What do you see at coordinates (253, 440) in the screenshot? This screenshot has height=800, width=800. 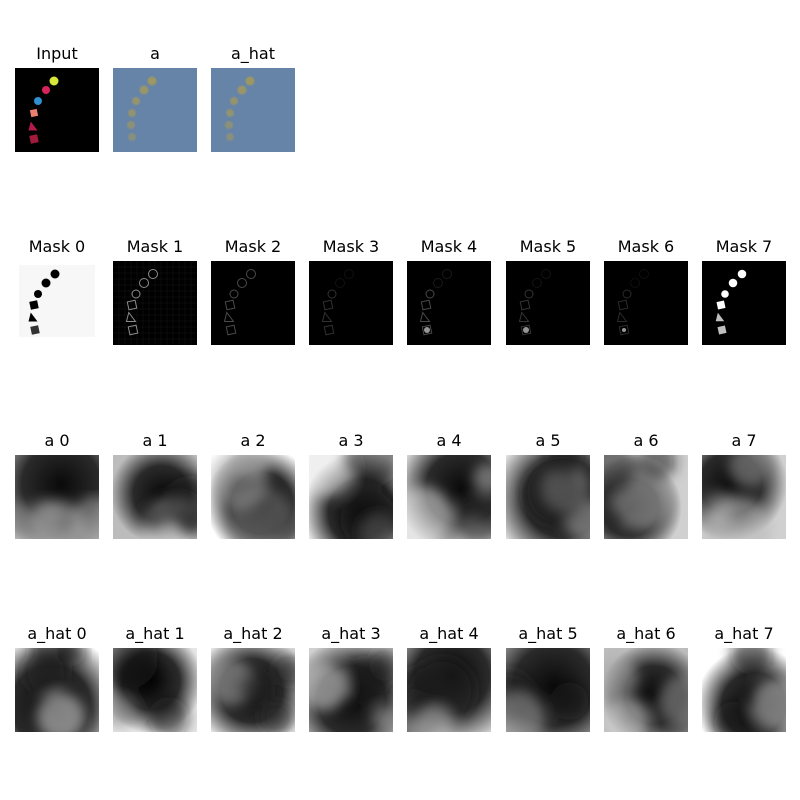 I see `panel-title: a 2` at bounding box center [253, 440].